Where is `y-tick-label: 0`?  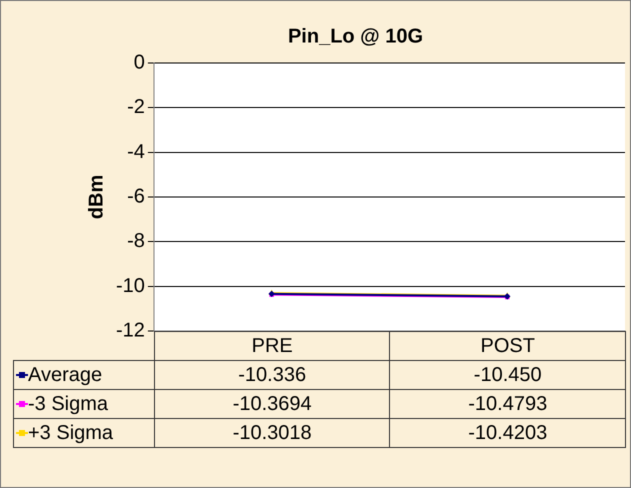
y-tick-label: 0 is located at coordinates (139, 63).